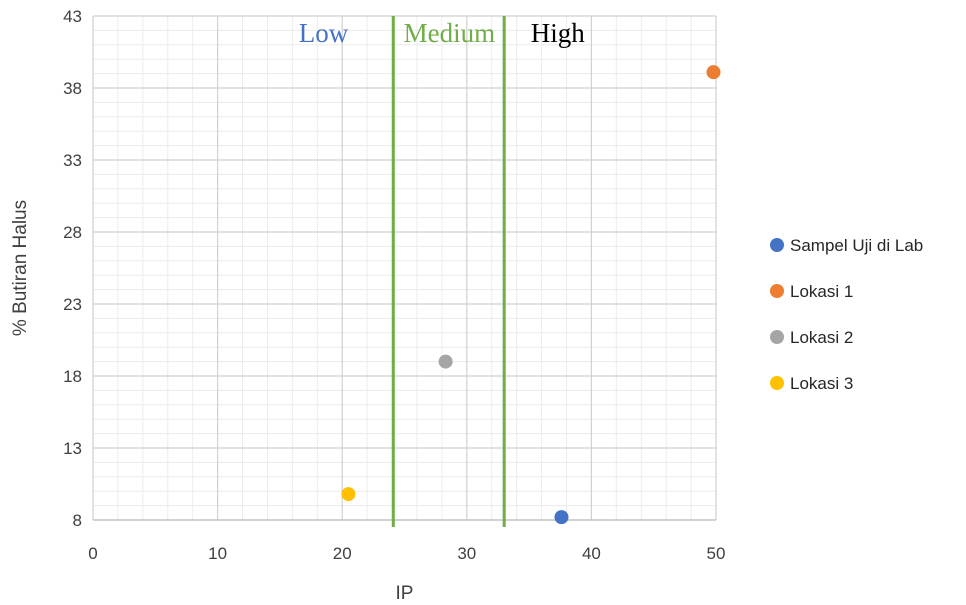  I want to click on y-tick-label: 13, so click(72, 448).